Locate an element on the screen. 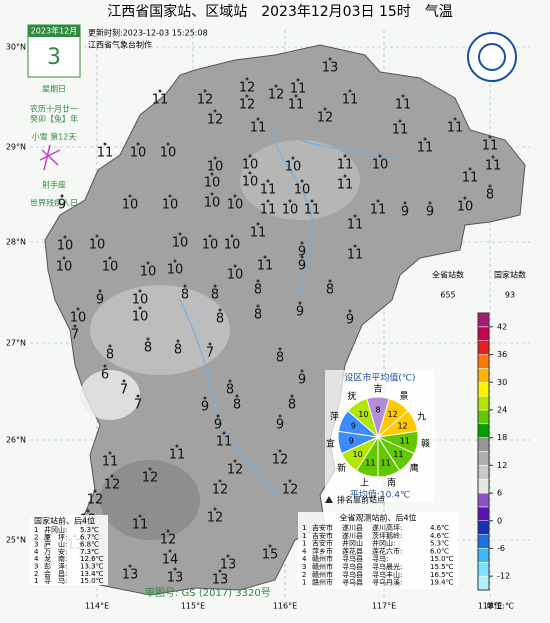 The image size is (550, 623). lon-label: 117°E is located at coordinates (384, 606).